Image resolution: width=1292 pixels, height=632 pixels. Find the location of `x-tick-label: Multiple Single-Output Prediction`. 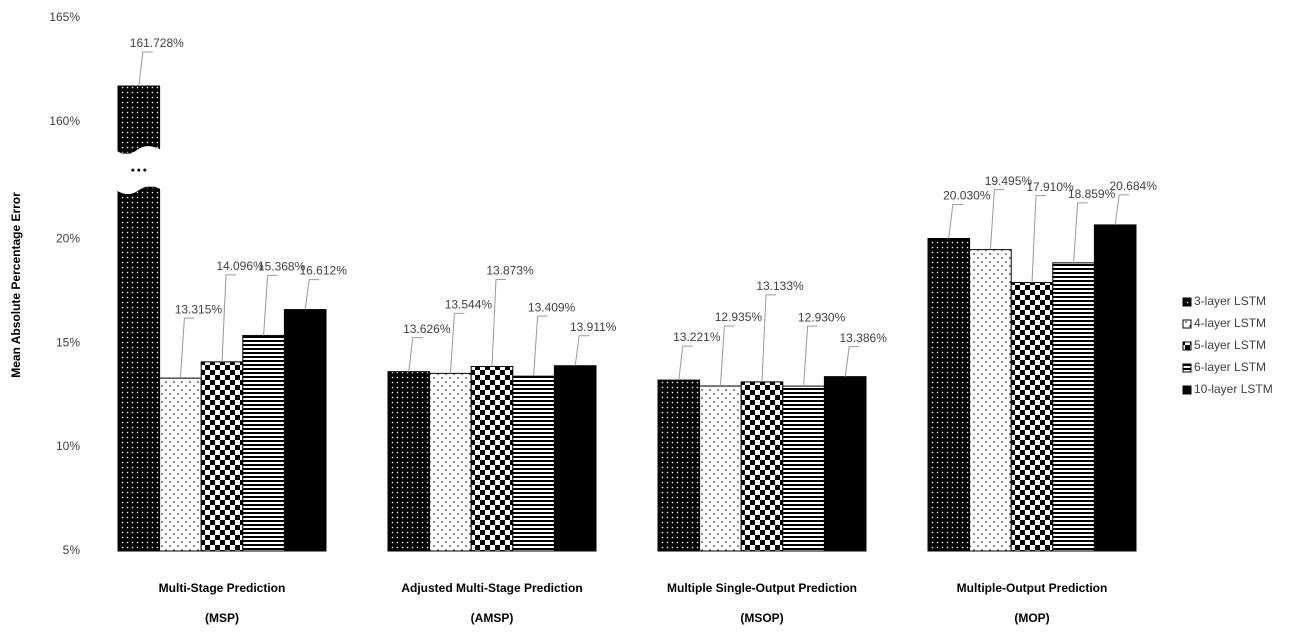

x-tick-label: Multiple Single-Output Prediction is located at coordinates (762, 588).